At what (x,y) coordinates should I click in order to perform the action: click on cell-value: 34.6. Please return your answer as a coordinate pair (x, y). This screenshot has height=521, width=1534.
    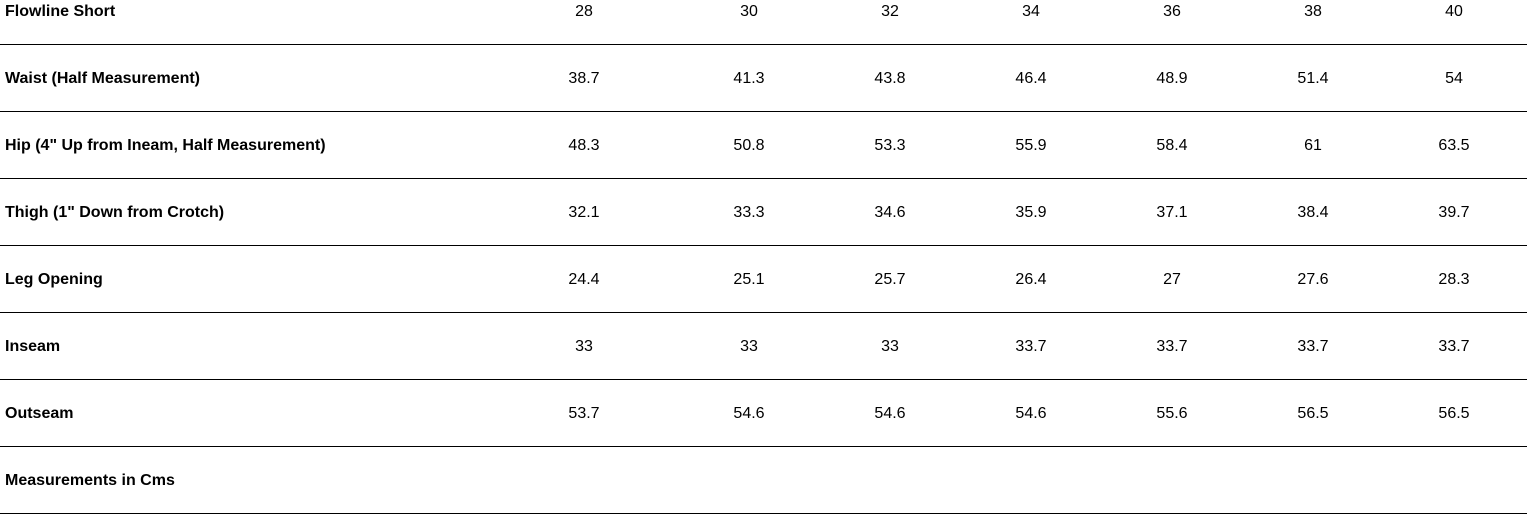
    Looking at the image, I should click on (890, 212).